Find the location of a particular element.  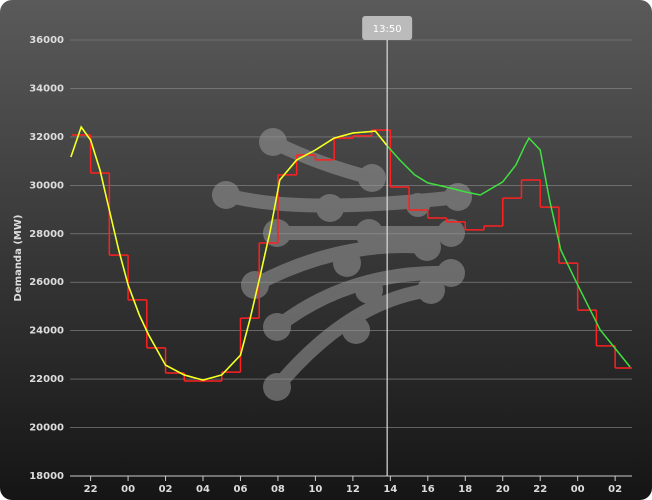

x-tick-label: 14 is located at coordinates (390, 489).